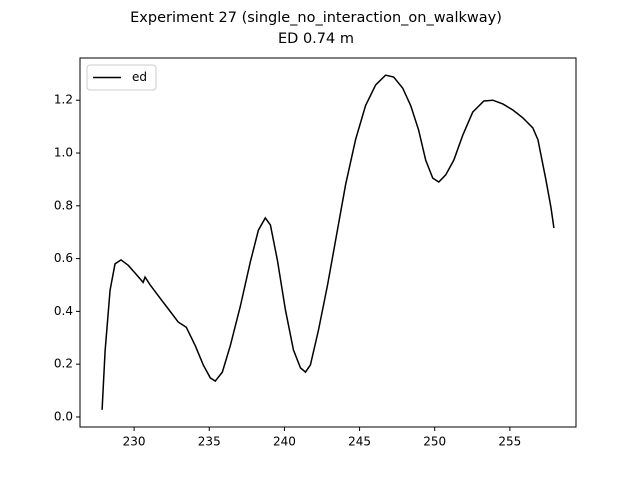 This screenshot has height=484, width=640. Describe the element at coordinates (63, 205) in the screenshot. I see `y-tick-label: 0.8` at that location.